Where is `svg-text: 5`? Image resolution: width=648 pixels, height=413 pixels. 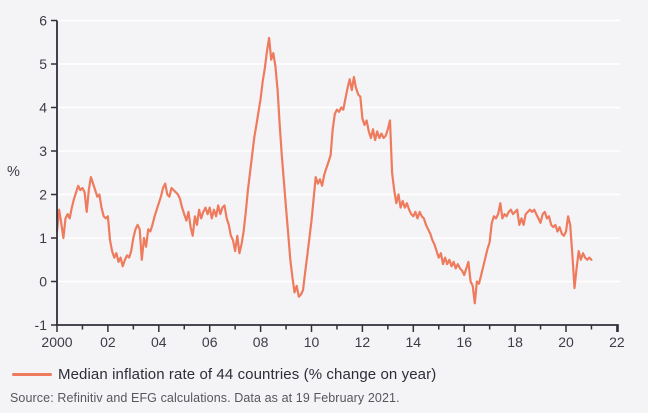 svg-text: 5 is located at coordinates (43, 64).